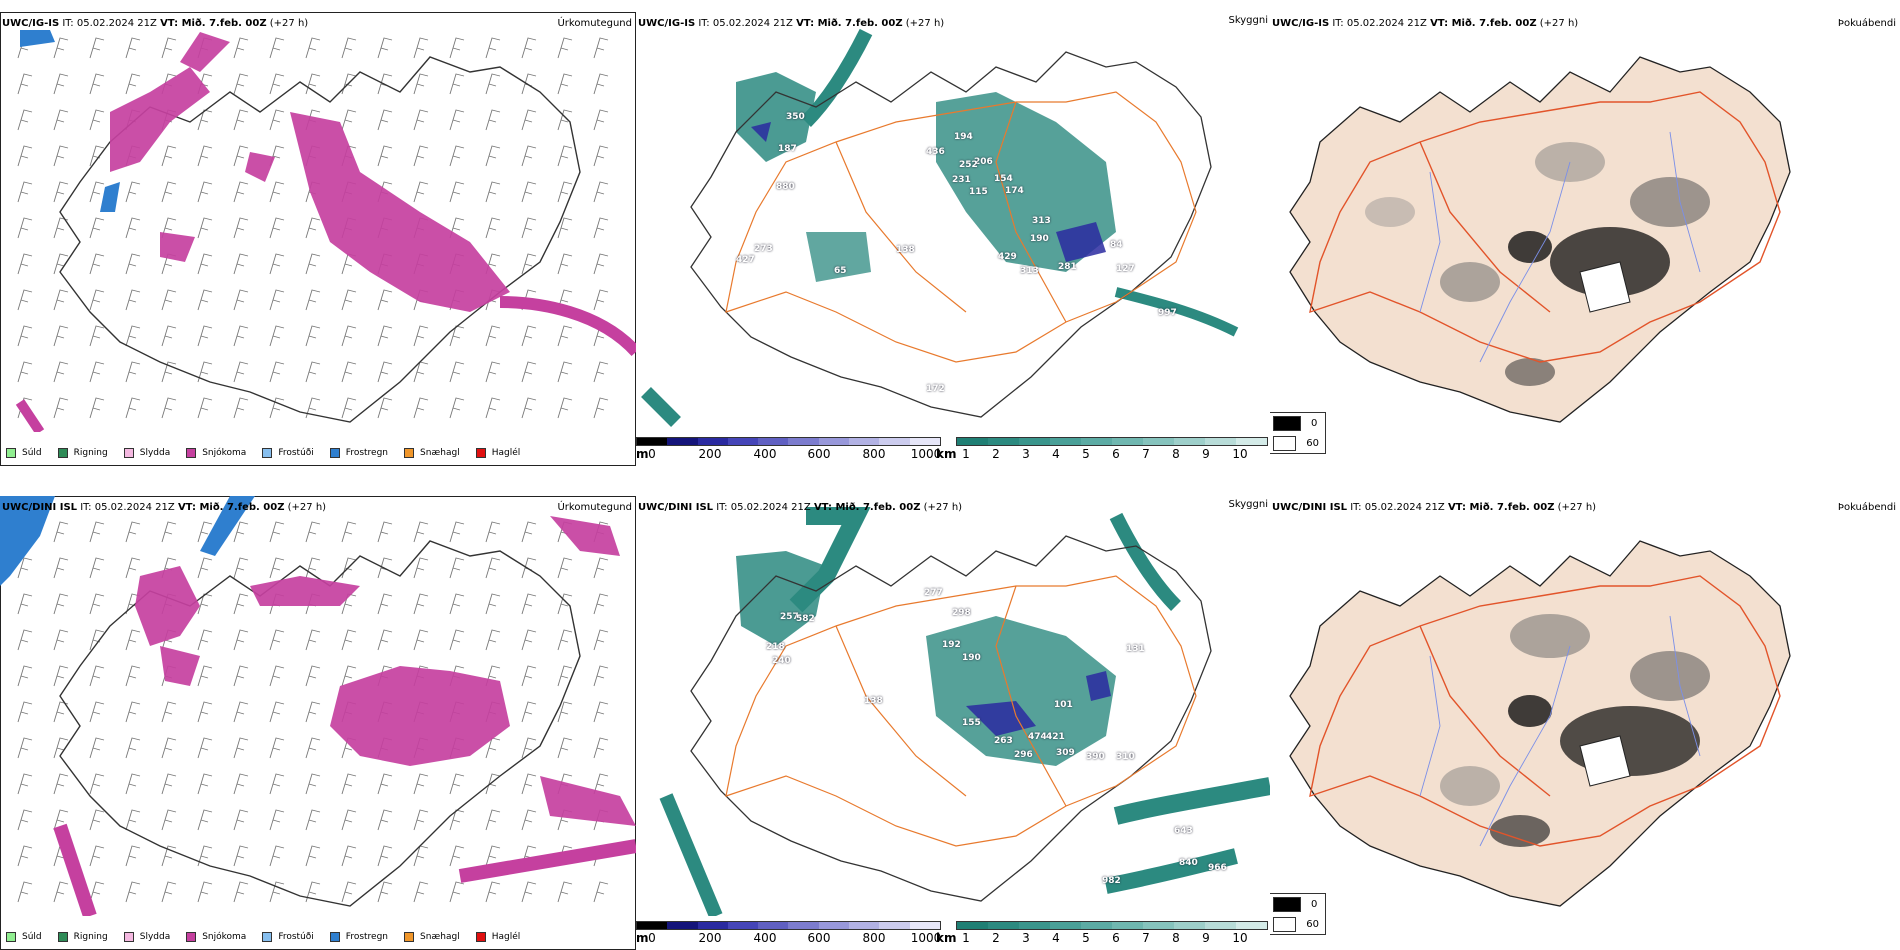  Describe the element at coordinates (1014, 191) in the screenshot. I see `visibility-value-label: 174` at that location.